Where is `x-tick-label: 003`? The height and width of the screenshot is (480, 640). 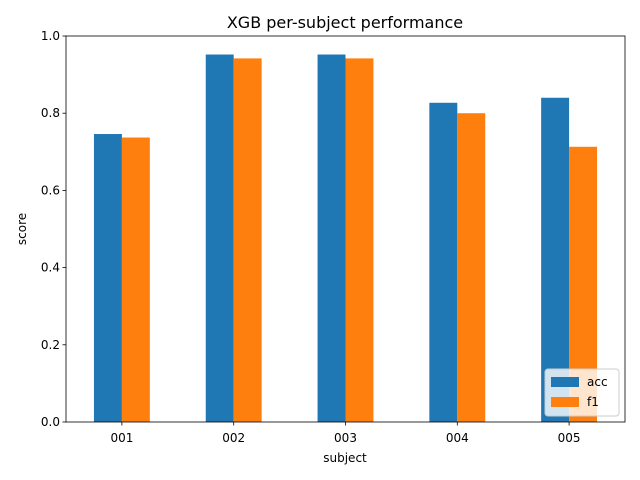 x-tick-label: 003 is located at coordinates (345, 438).